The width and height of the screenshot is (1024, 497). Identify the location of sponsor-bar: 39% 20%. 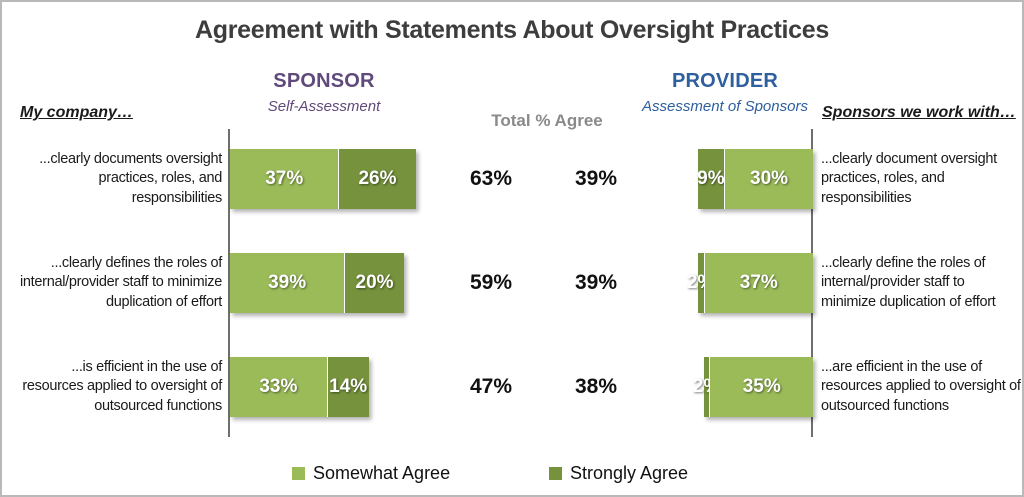
(317, 283).